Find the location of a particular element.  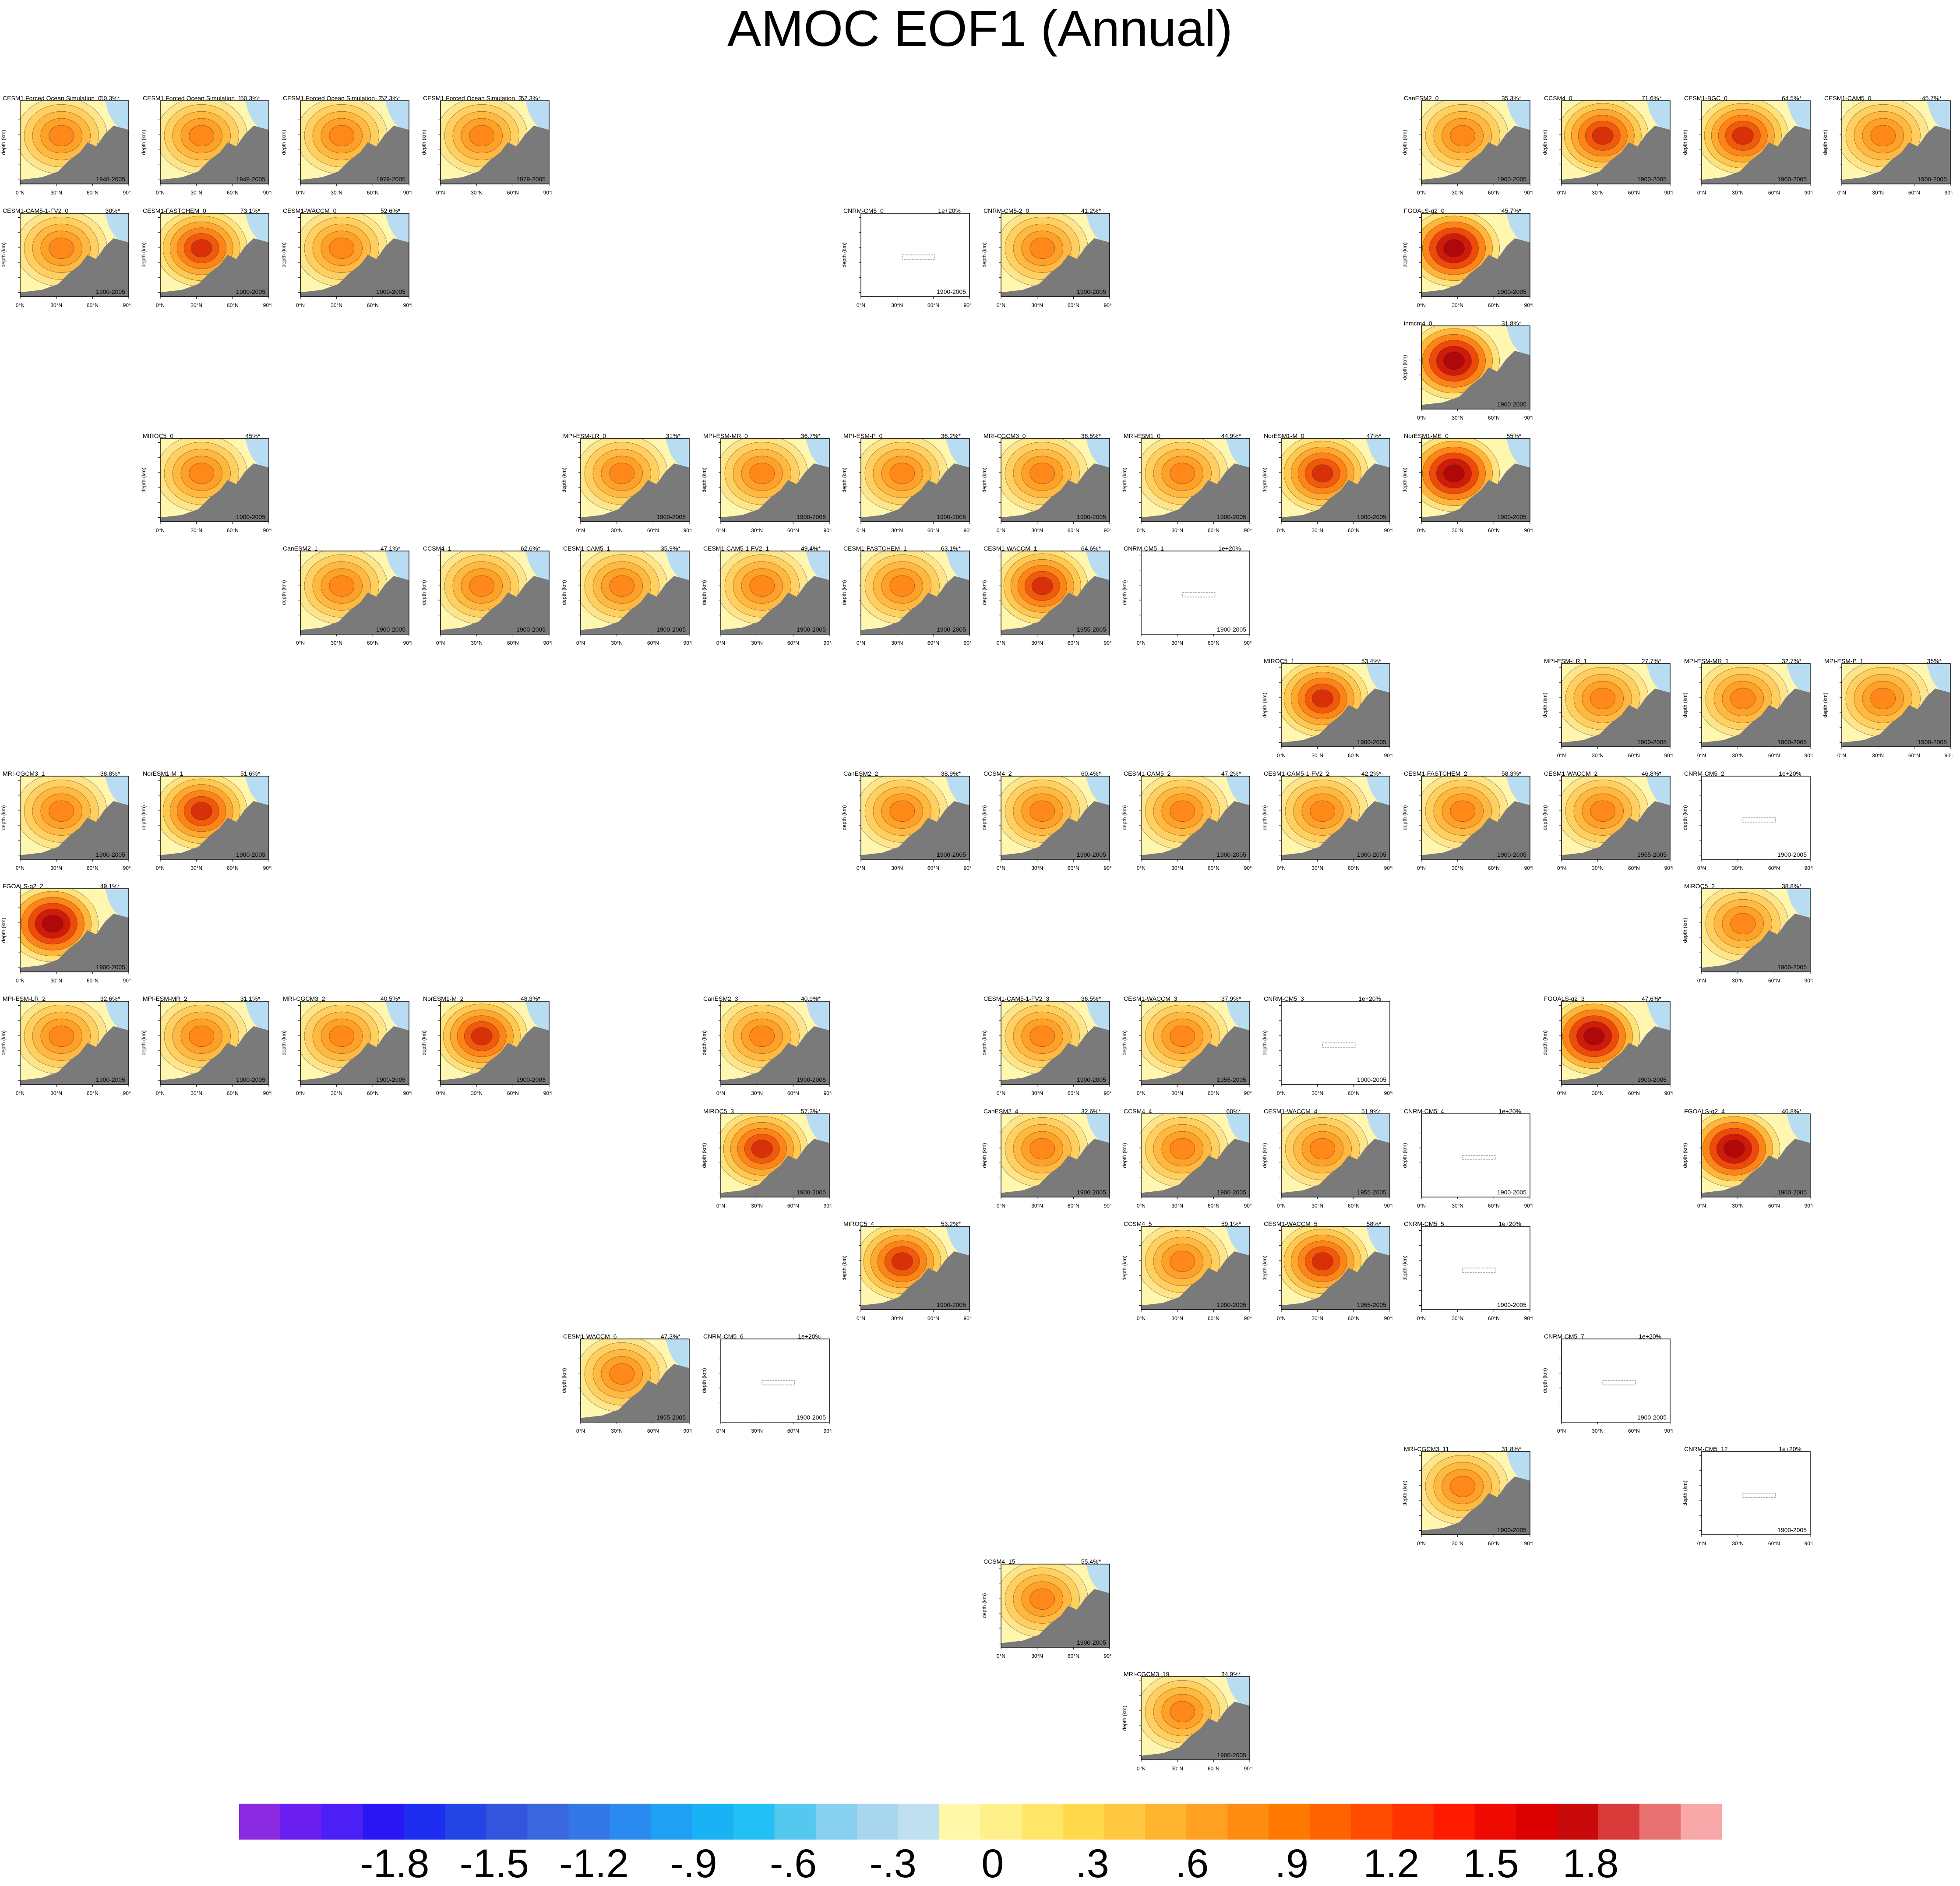

panel-model-name: NorESM1-M_0 is located at coordinates (1284, 435).